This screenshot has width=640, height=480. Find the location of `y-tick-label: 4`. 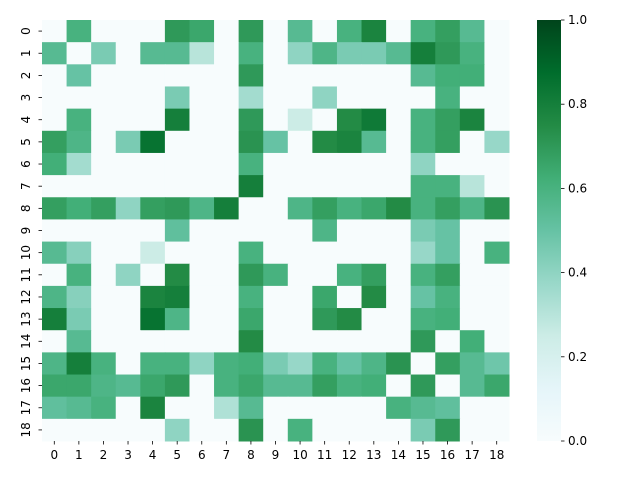

y-tick-label: 4 is located at coordinates (26, 120).